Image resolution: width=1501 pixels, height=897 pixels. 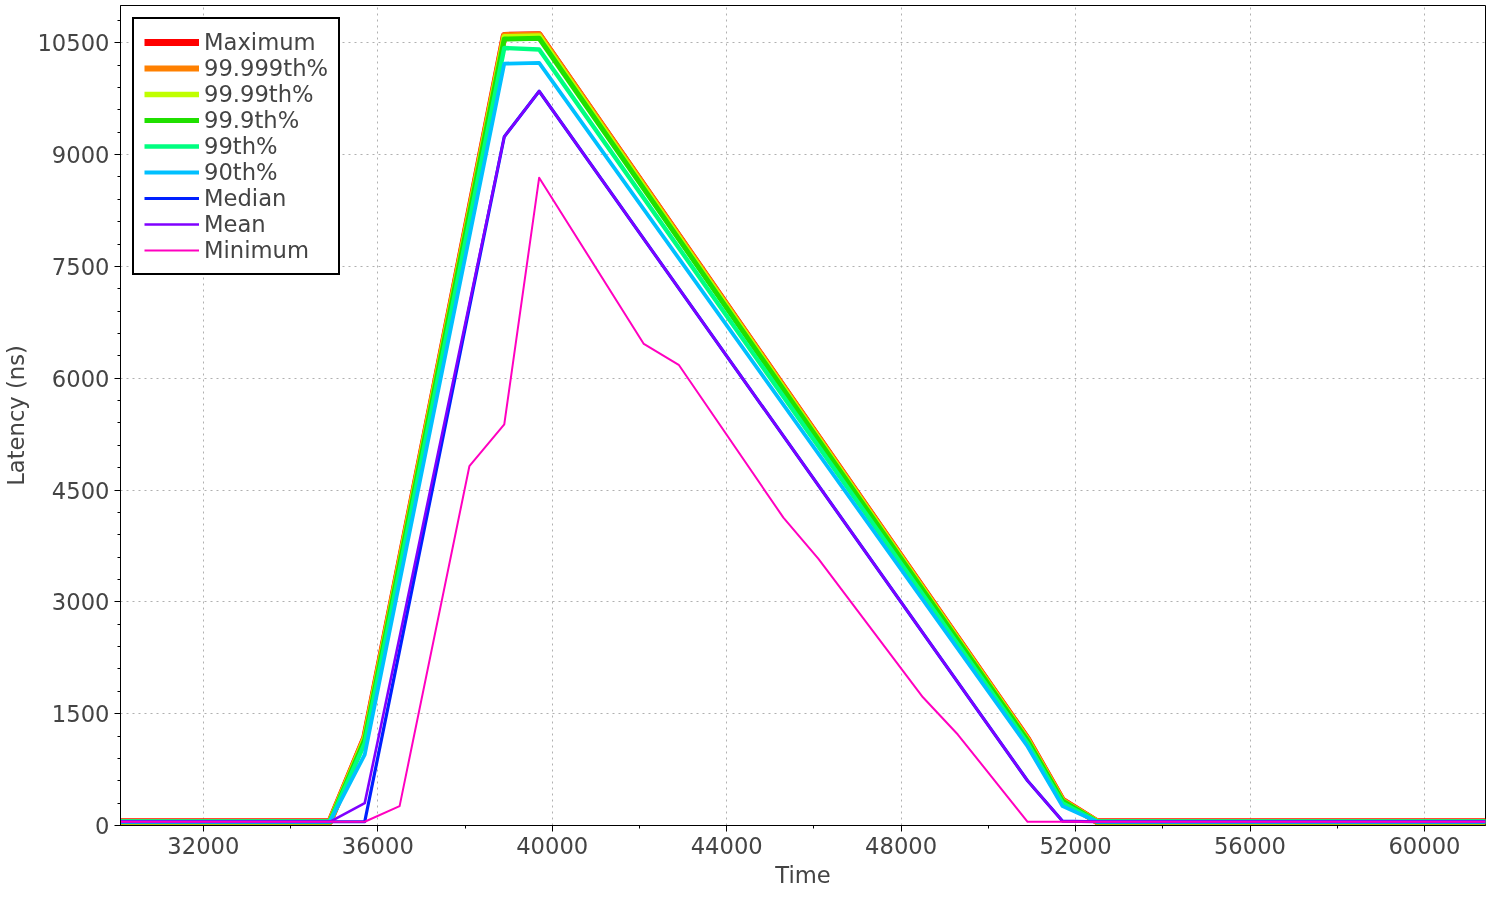 What do you see at coordinates (80, 155) in the screenshot?
I see `y-tick-label: 9000` at bounding box center [80, 155].